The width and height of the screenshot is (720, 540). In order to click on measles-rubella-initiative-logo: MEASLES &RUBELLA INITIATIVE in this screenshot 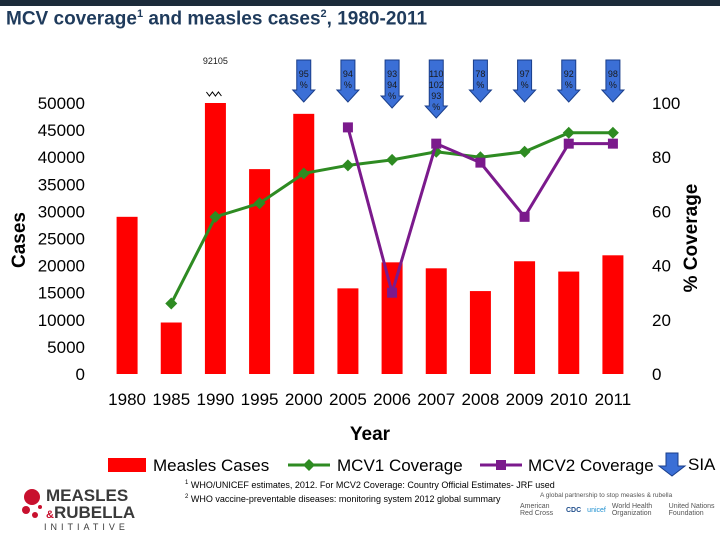, I will do `click(80, 510)`.